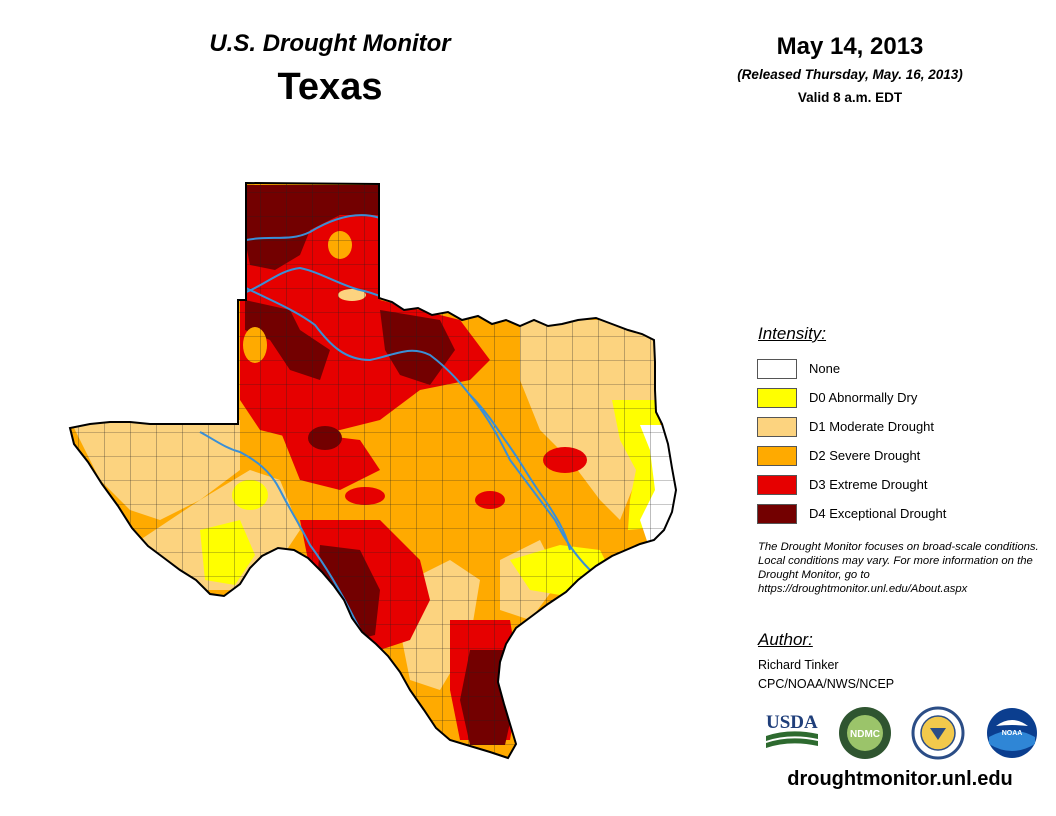  I want to click on region-title: Texas, so click(330, 87).